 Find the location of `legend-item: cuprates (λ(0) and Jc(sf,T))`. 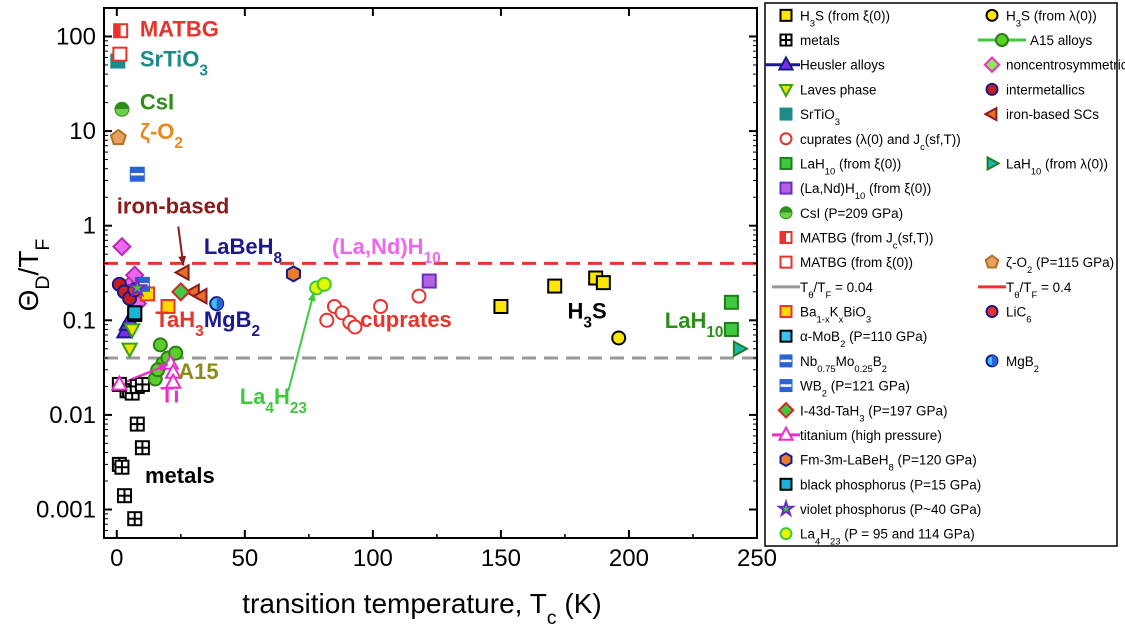

legend-item: cuprates (λ(0) and Jc(sf,T)) is located at coordinates (870, 142).